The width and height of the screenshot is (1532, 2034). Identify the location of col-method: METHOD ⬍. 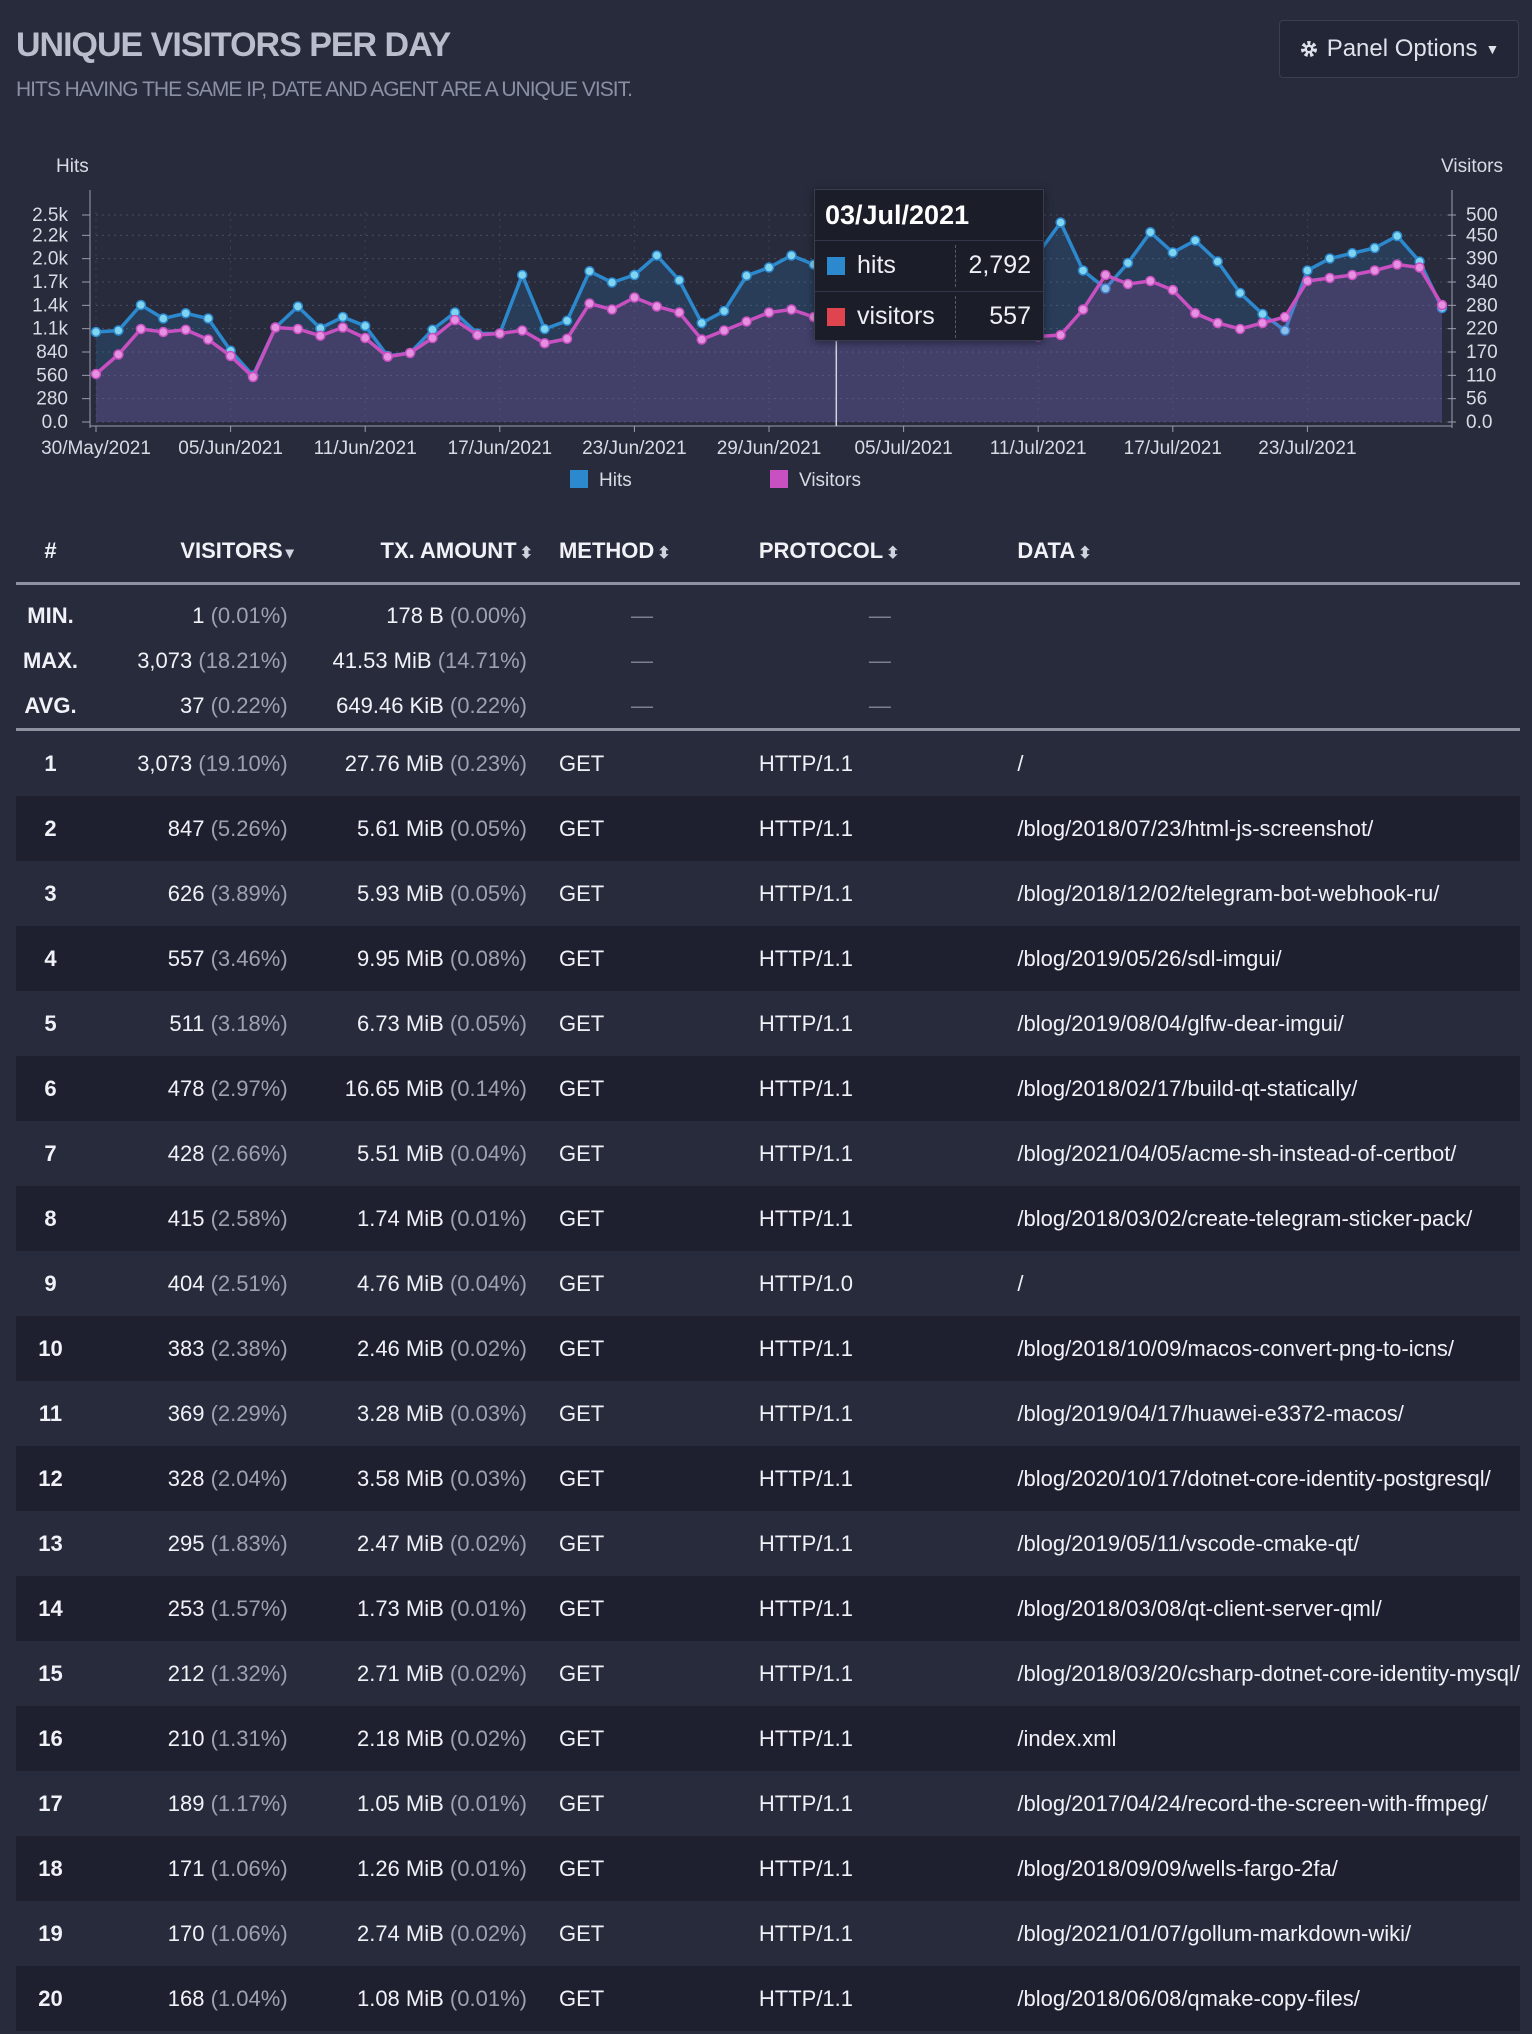
(649, 552).